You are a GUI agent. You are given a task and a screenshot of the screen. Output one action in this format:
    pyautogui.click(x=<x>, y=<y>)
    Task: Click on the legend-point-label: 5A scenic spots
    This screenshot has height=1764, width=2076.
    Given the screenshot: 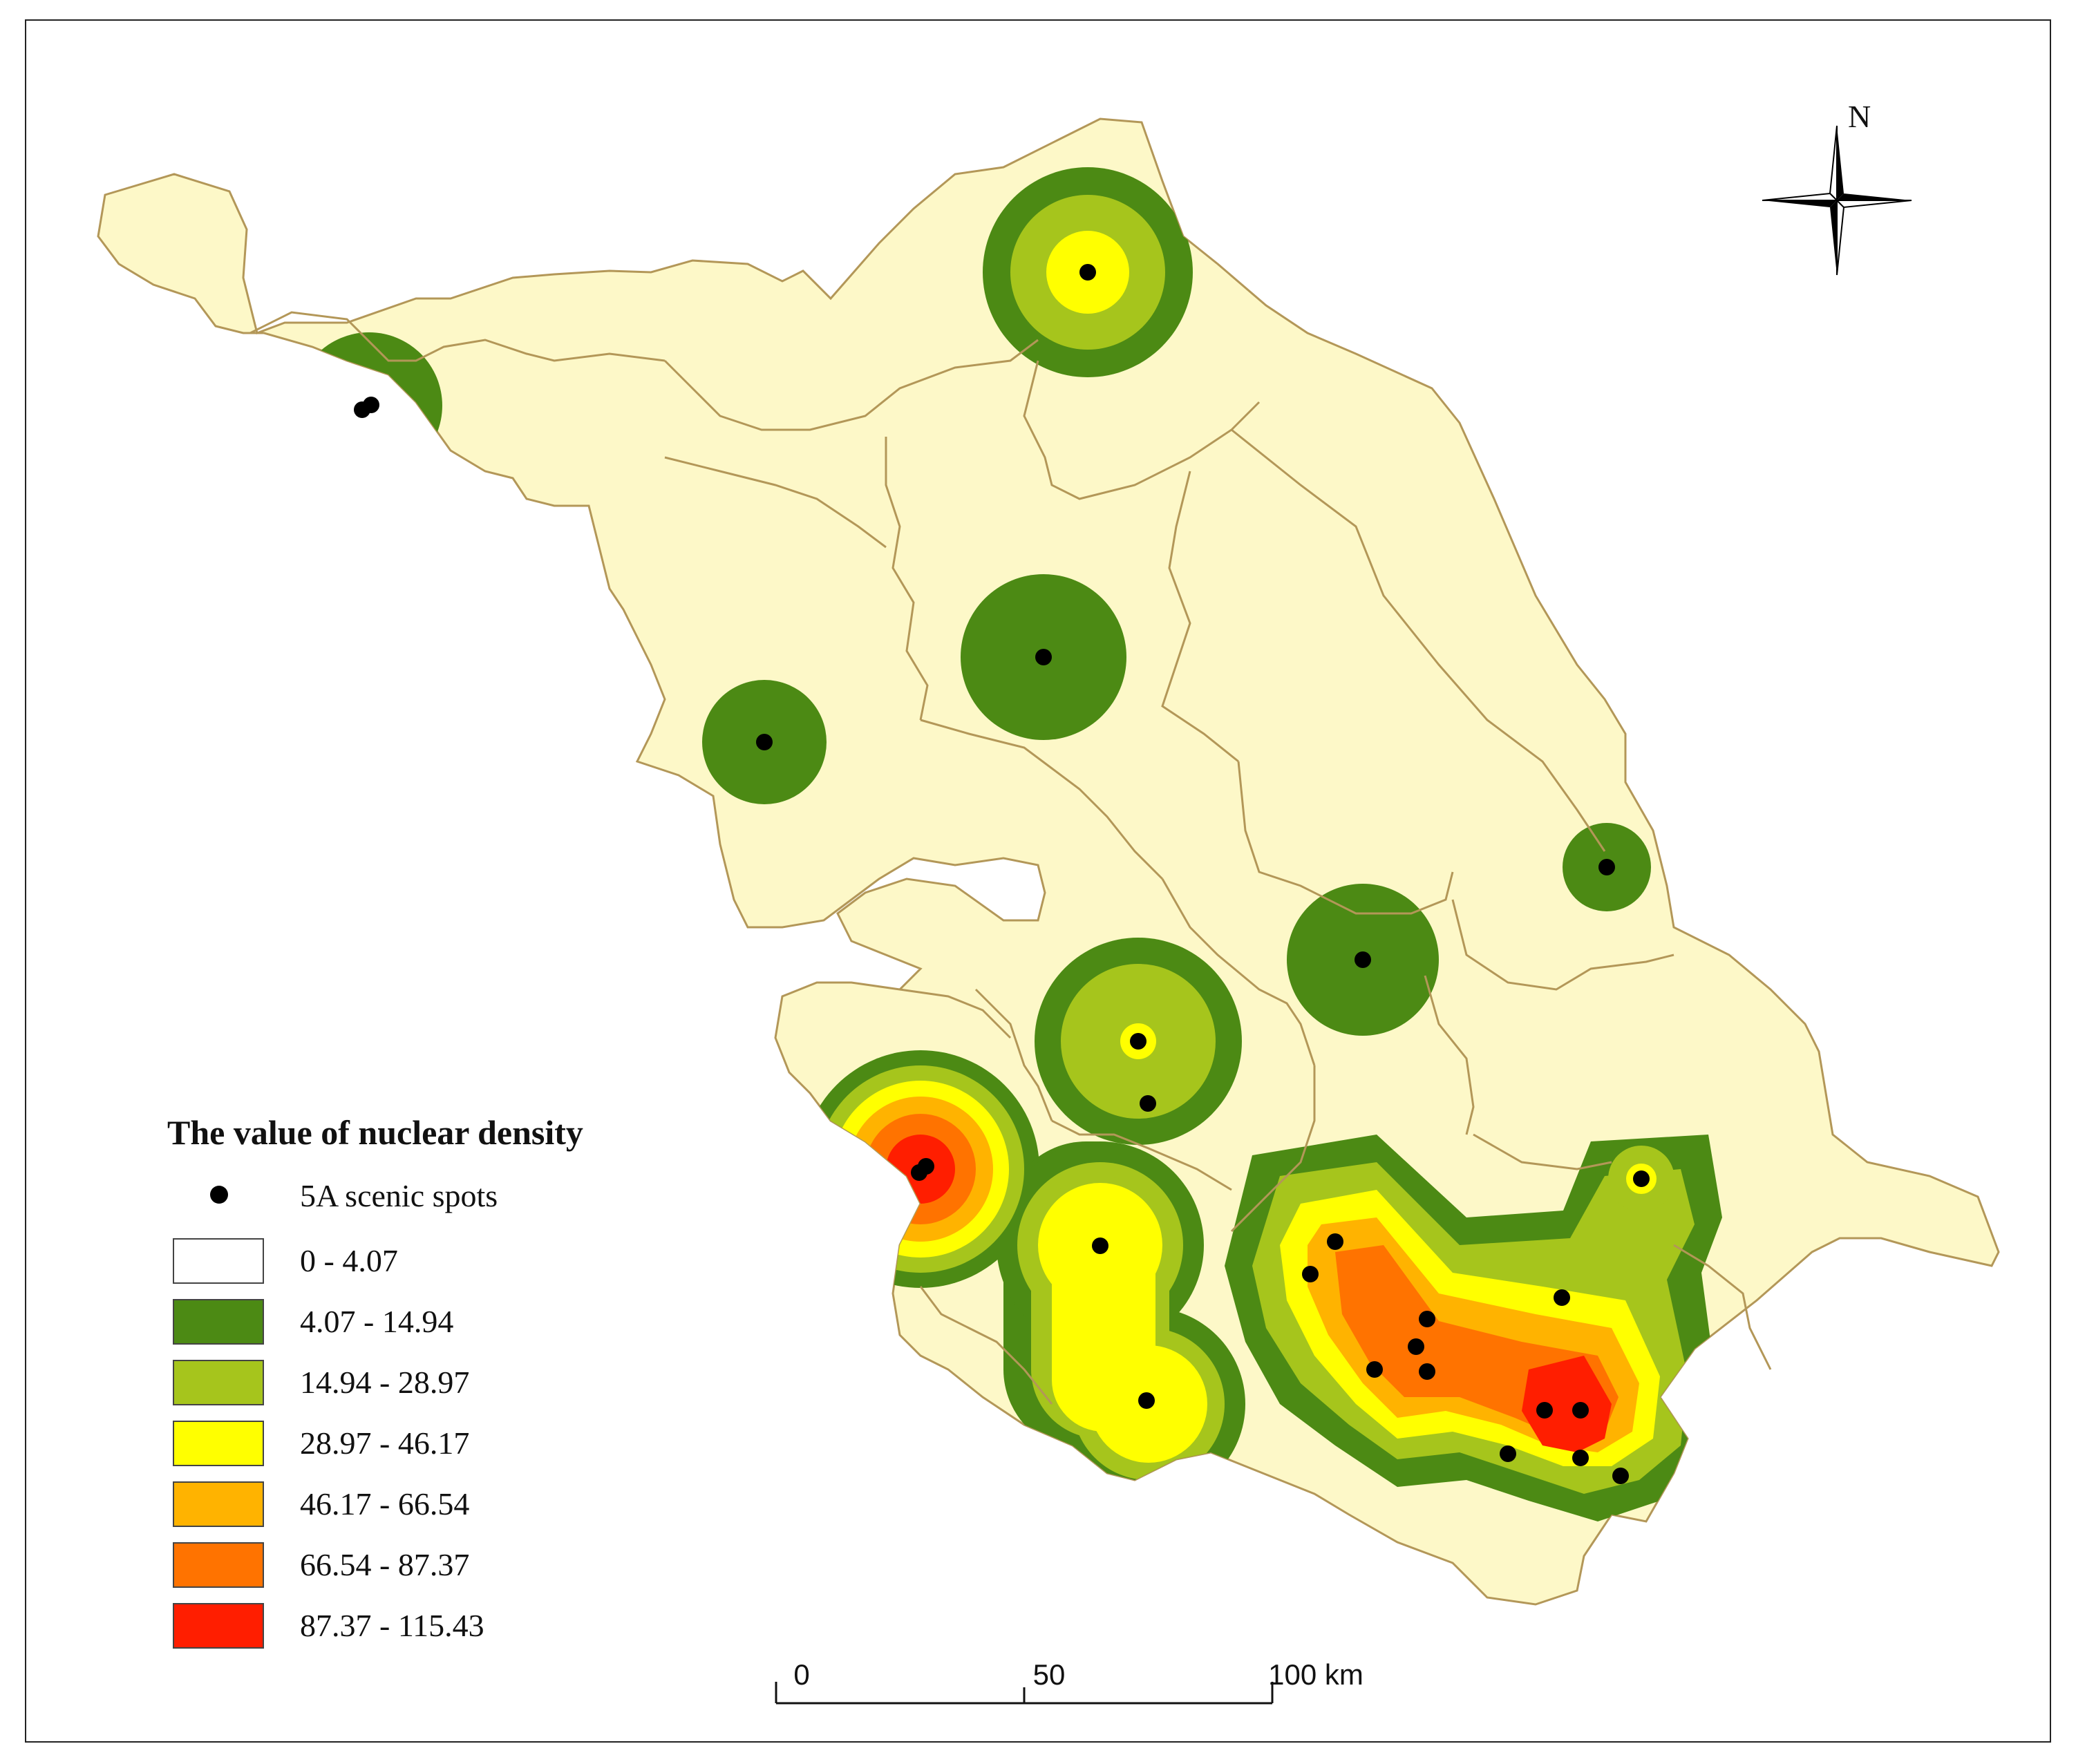 What is the action you would take?
    pyautogui.click(x=399, y=1195)
    